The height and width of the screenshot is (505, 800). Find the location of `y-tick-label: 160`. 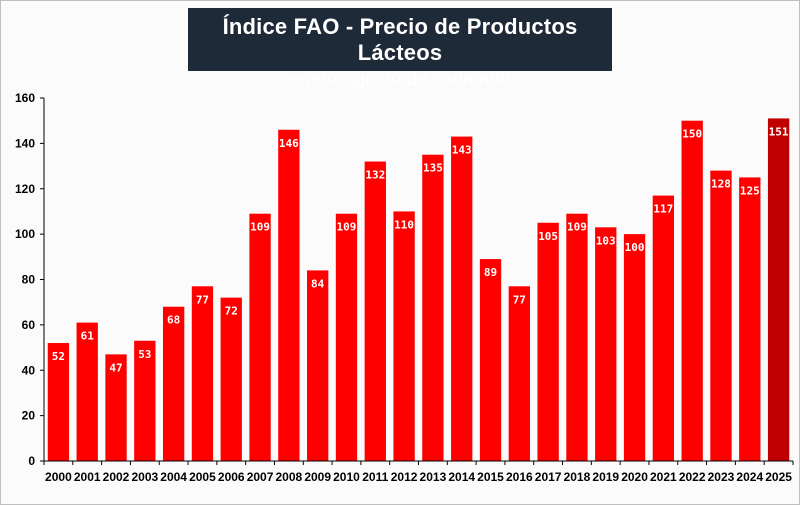

y-tick-label: 160 is located at coordinates (25, 98).